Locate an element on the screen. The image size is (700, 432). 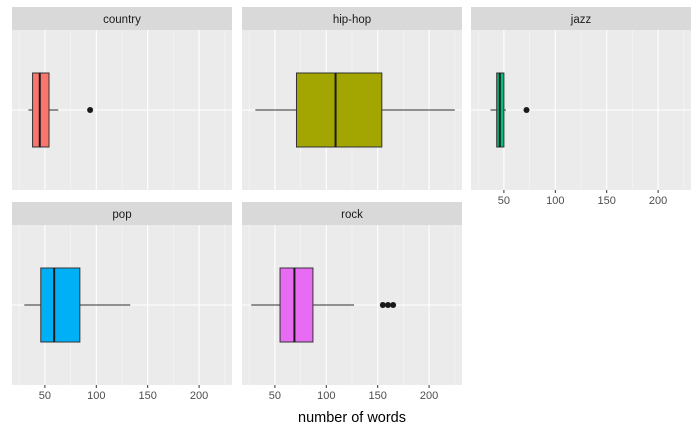
box-rock is located at coordinates (296, 305).